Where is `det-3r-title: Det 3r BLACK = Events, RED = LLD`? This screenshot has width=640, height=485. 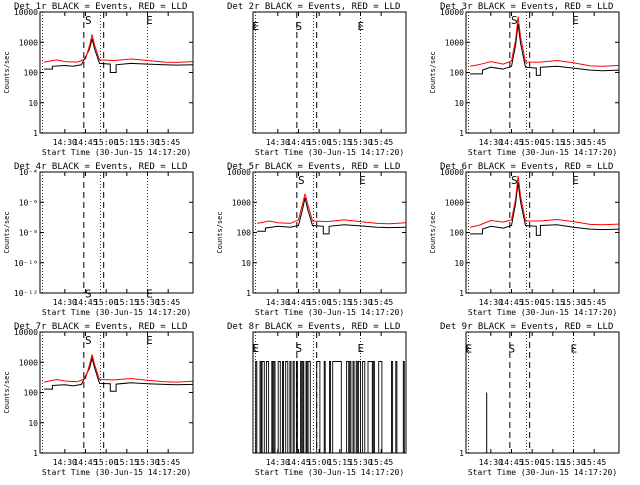 det-3r-title: Det 3r BLACK = Events, RED = LLD is located at coordinates (526, 7).